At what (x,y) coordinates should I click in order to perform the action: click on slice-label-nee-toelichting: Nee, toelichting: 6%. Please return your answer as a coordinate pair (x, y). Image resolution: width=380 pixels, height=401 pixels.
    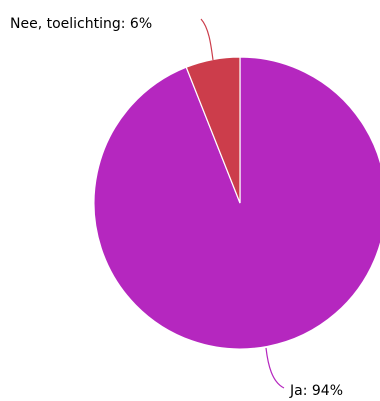
    Looking at the image, I should click on (81, 24).